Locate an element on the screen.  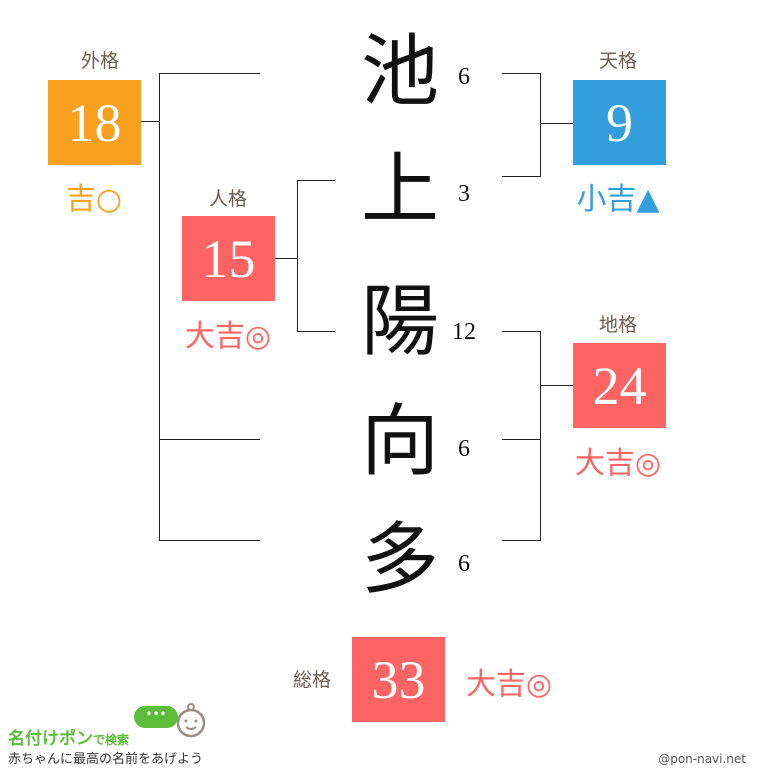
name-char: 池 is located at coordinates (399, 72).